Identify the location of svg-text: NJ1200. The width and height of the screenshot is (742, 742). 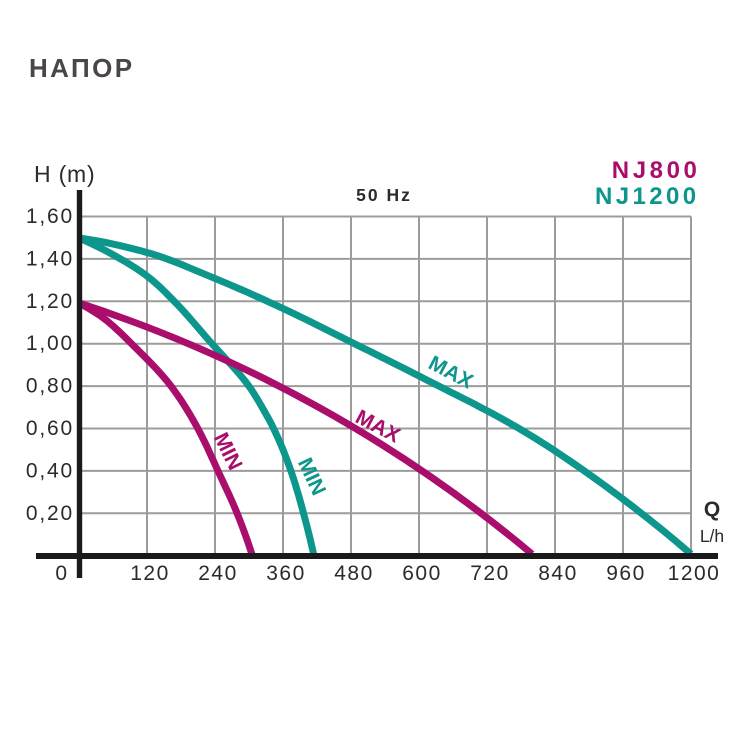
(647, 196).